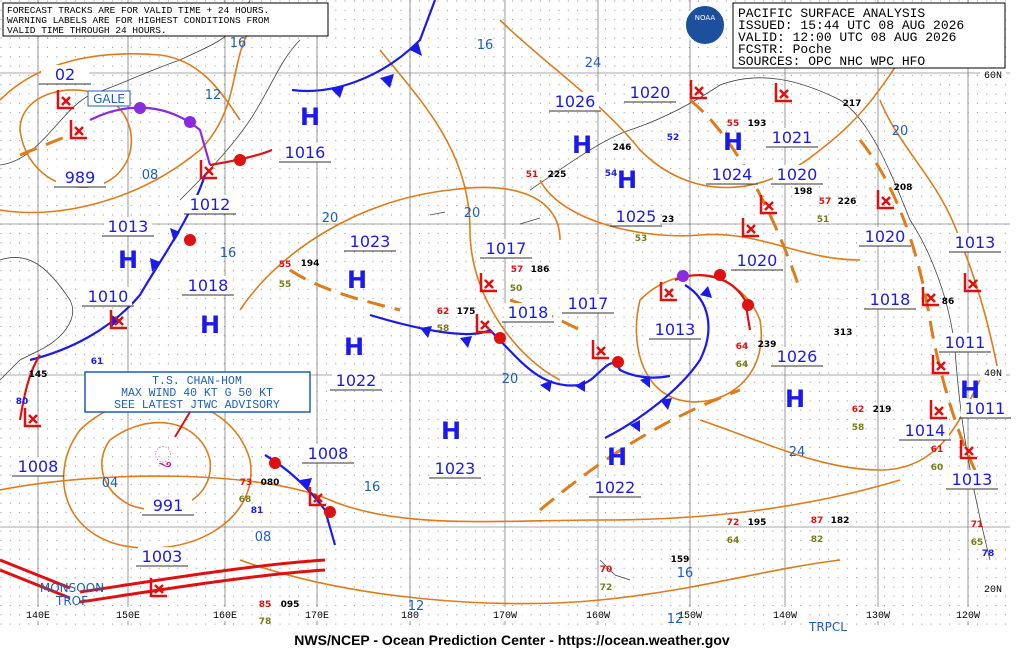 This screenshot has height=652, width=1024. What do you see at coordinates (993, 76) in the screenshot?
I see `lat-label: 60N` at bounding box center [993, 76].